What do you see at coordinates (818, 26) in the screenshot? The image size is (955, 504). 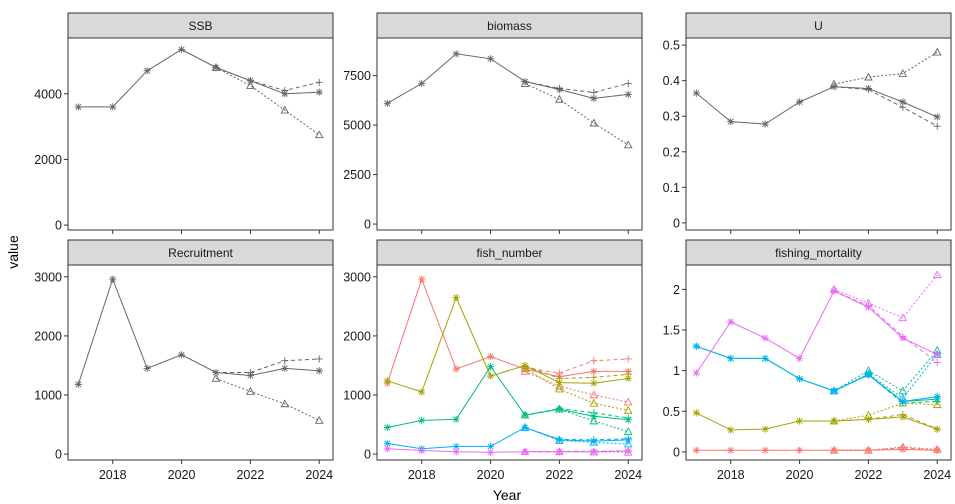 I see `panel-title: U` at bounding box center [818, 26].